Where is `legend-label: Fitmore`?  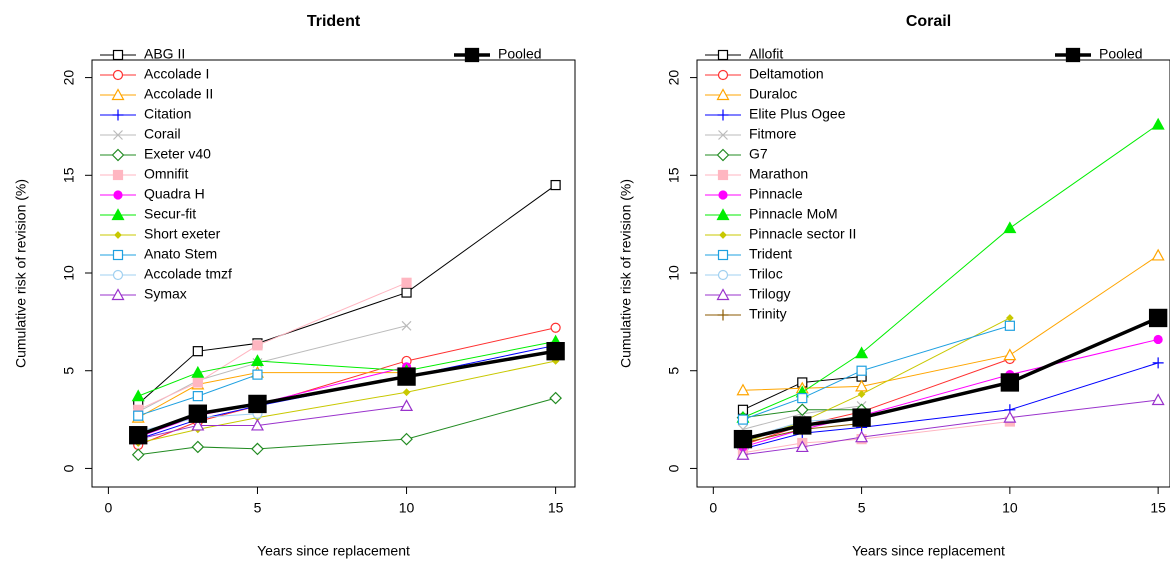
legend-label: Fitmore is located at coordinates (773, 134).